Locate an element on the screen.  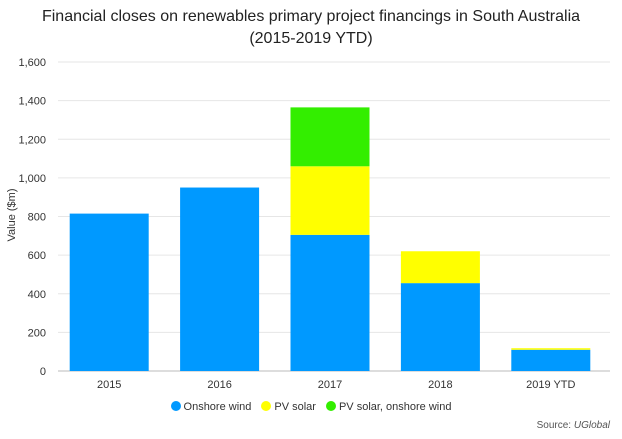
x-tick-label: 2016 is located at coordinates (219, 385).